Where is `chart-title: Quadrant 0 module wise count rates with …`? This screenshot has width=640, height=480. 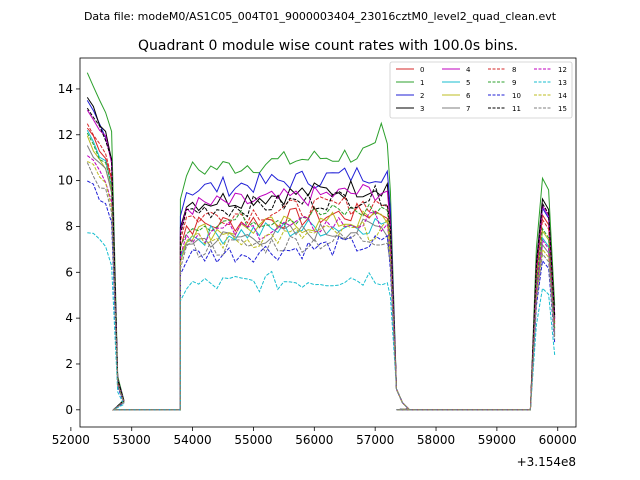
chart-title: Quadrant 0 module wise count rates with … is located at coordinates (328, 46).